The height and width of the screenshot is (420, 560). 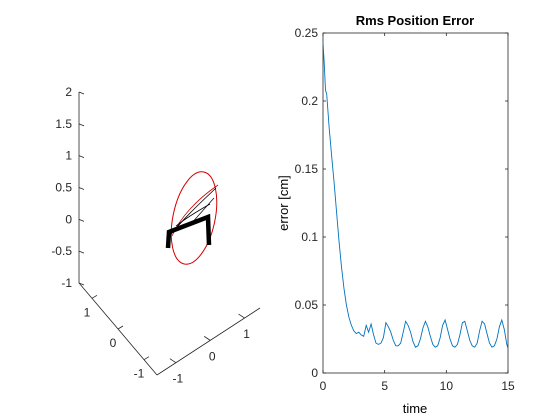 What do you see at coordinates (447, 386) in the screenshot?
I see `x-tick-label: 10` at bounding box center [447, 386].